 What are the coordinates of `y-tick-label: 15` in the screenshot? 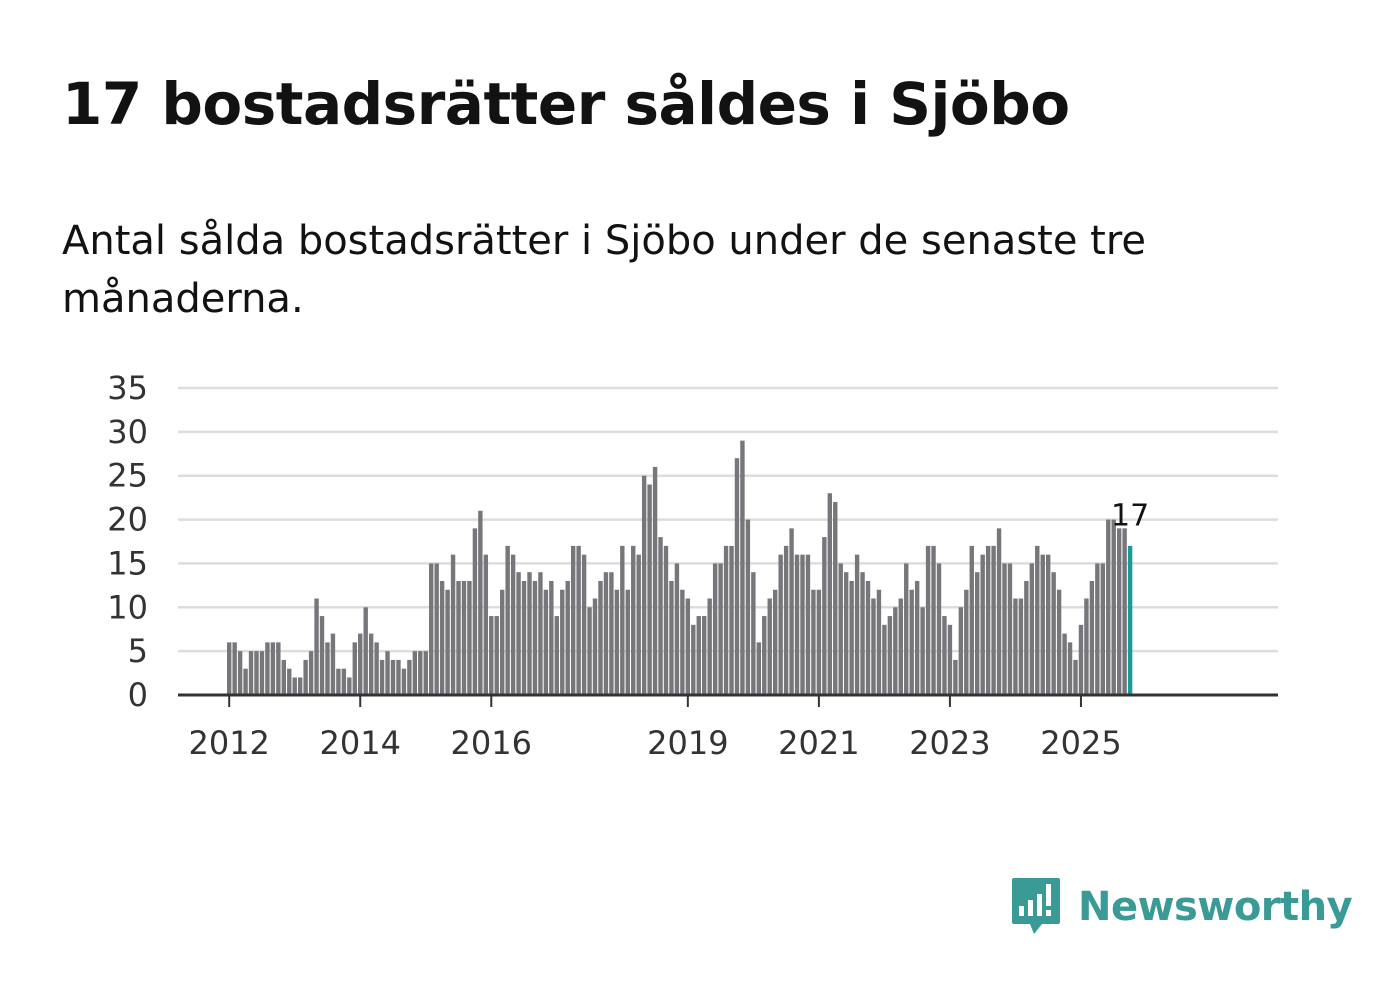 It's located at (127, 563).